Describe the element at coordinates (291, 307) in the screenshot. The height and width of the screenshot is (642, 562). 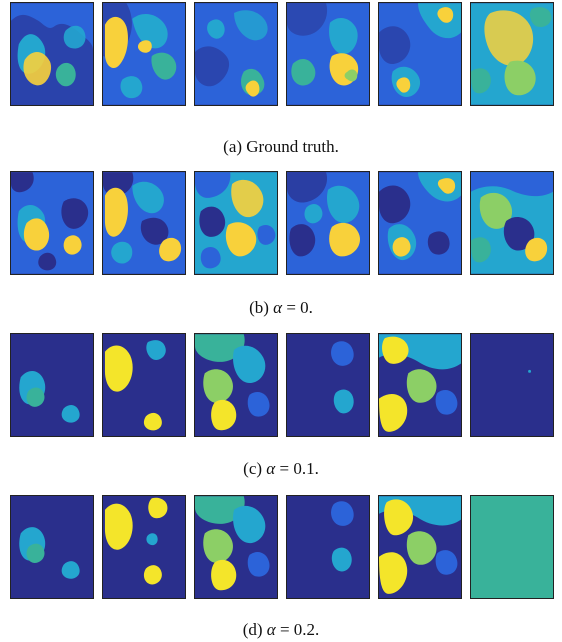
I see `panel-b-equals: =` at that location.